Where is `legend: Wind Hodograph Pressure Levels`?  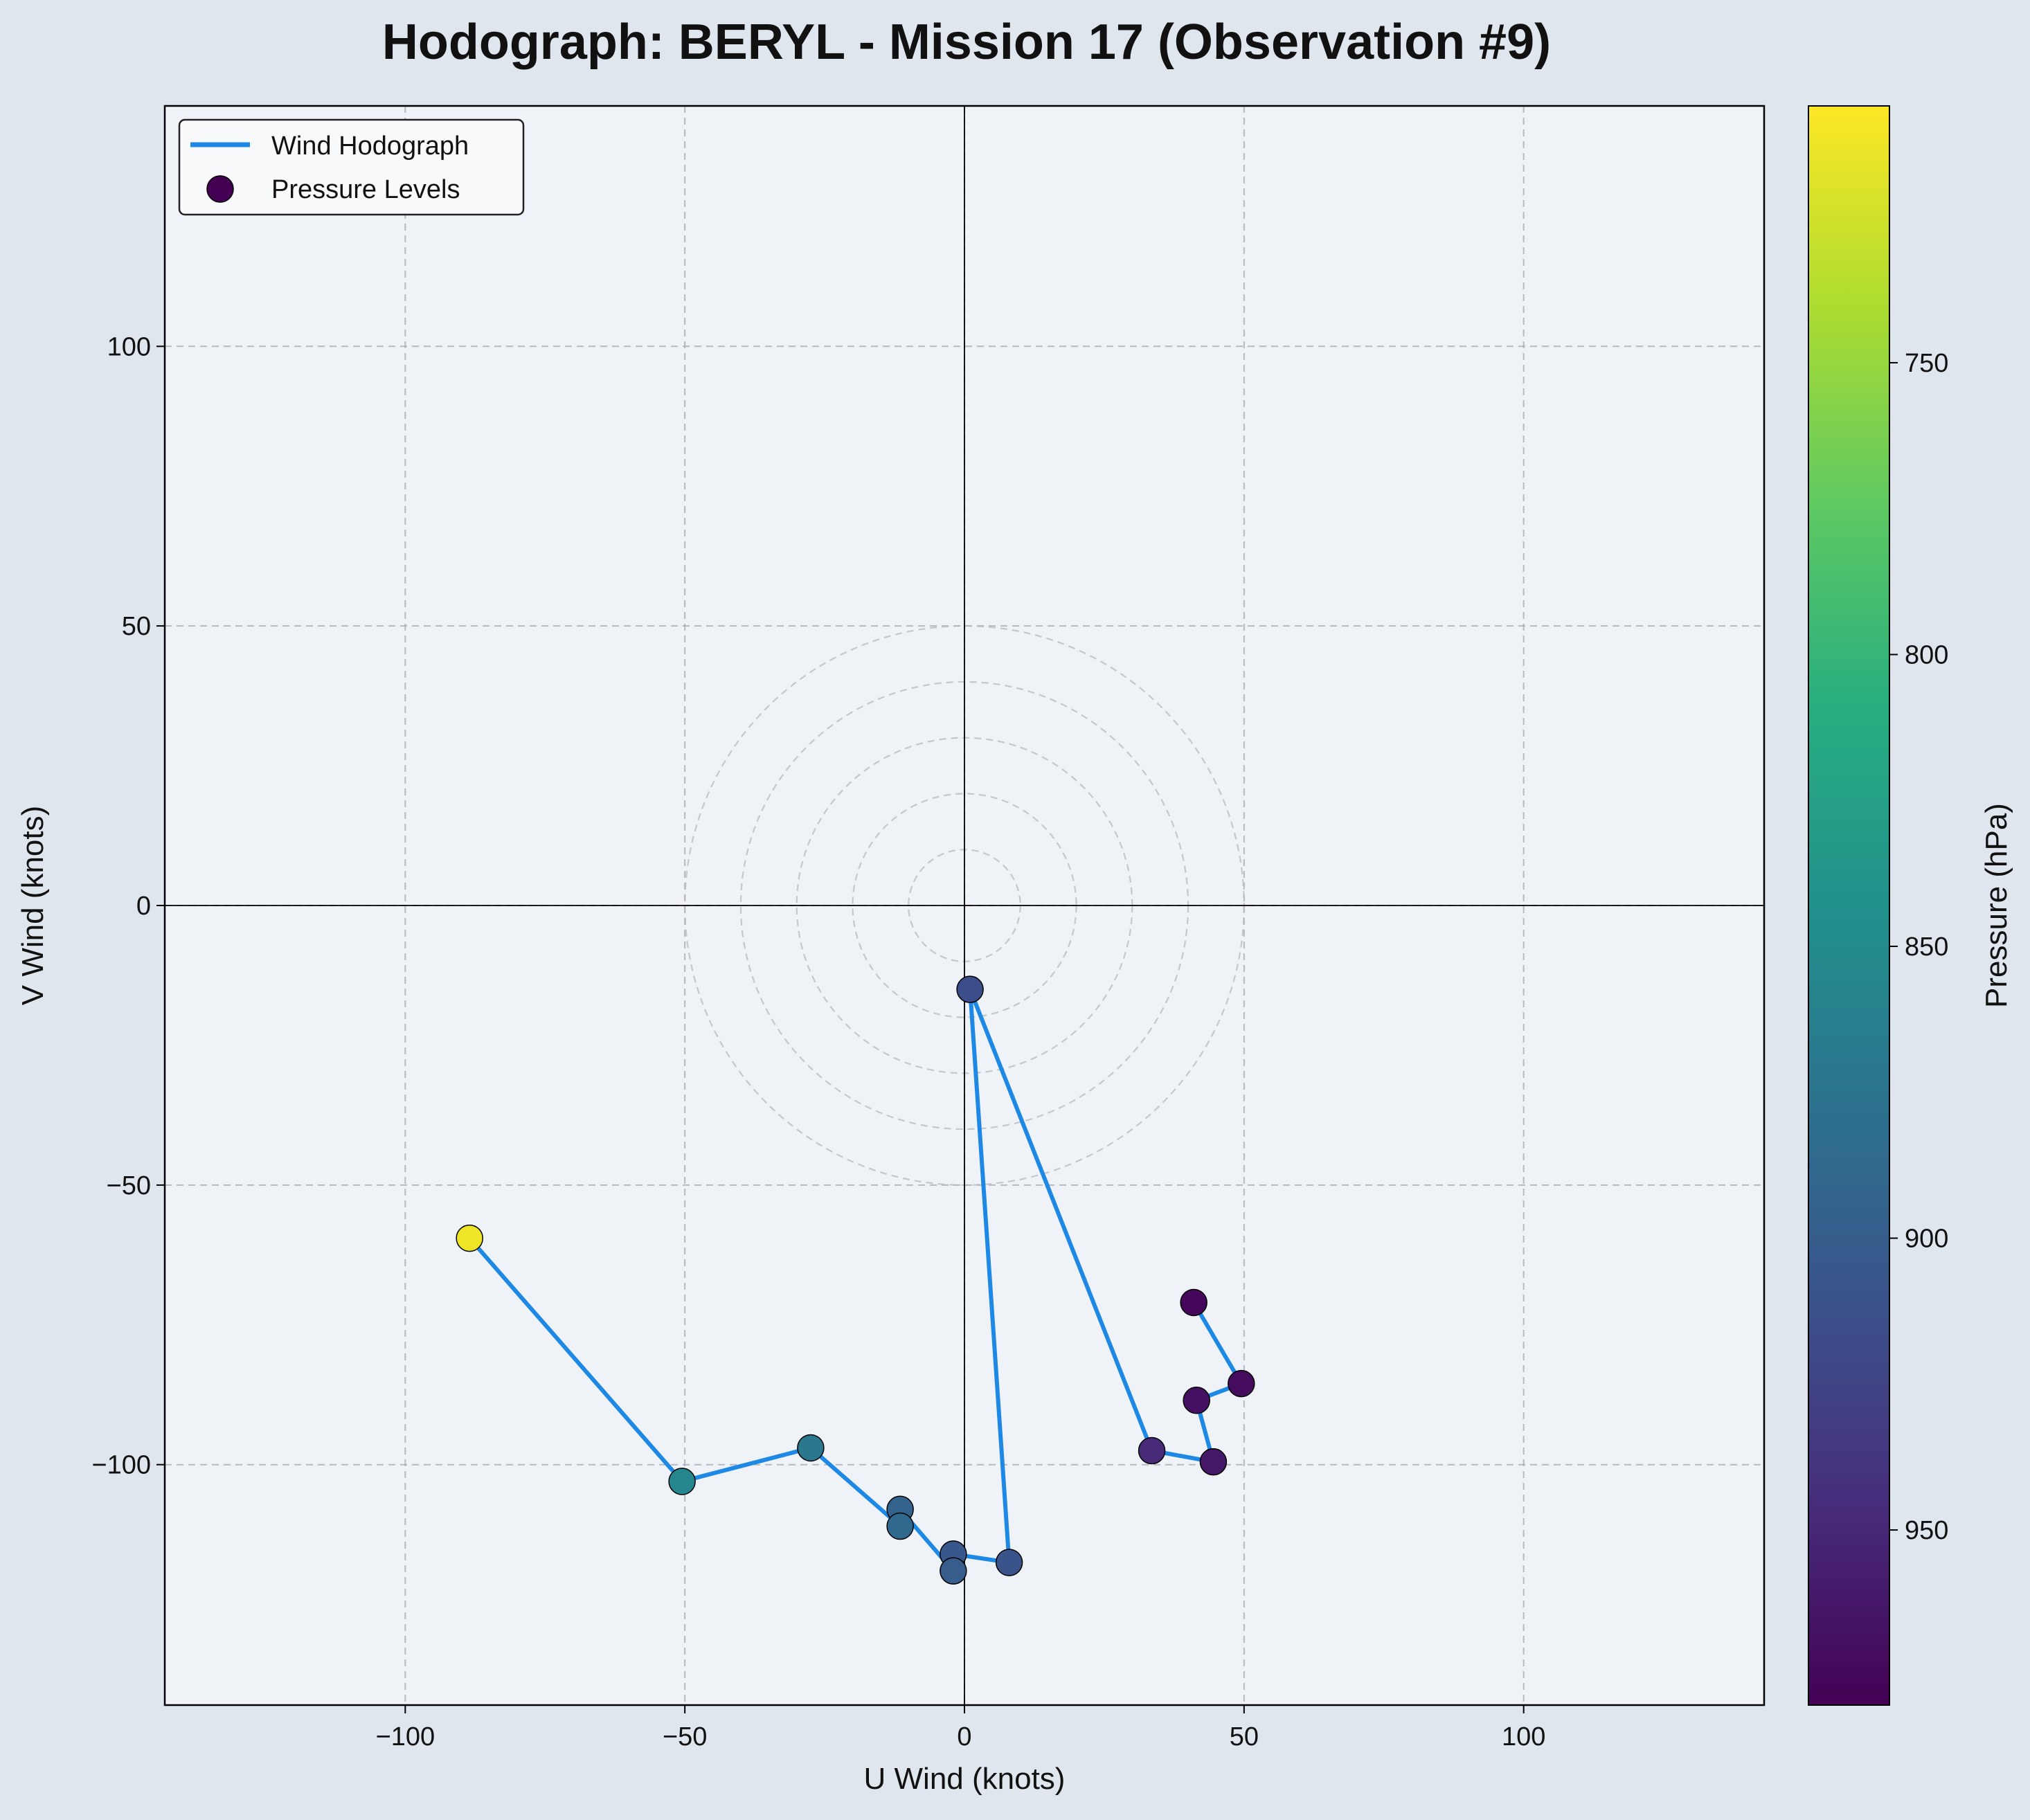 legend: Wind Hodograph Pressure Levels is located at coordinates (351, 167).